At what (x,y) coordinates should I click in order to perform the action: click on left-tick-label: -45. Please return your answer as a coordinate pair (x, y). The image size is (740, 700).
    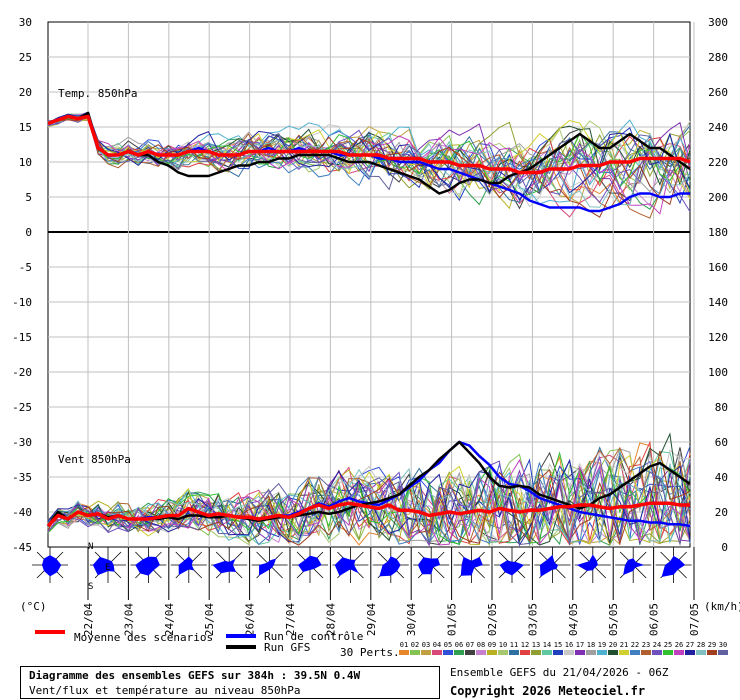
    Looking at the image, I should click on (22, 547).